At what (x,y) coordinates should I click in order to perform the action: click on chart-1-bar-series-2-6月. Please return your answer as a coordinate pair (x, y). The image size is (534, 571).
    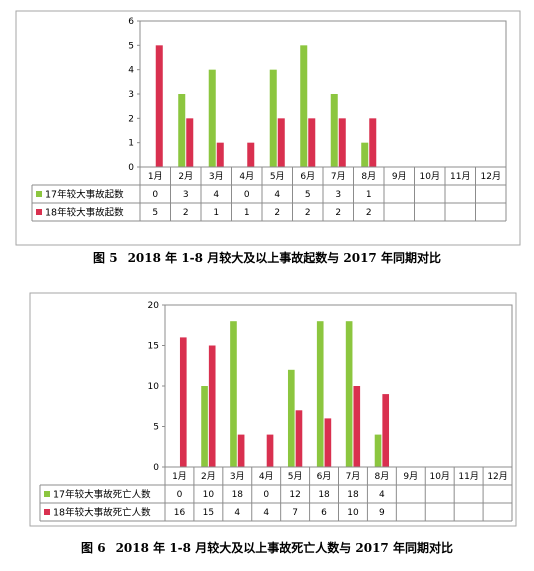
    Looking at the image, I should click on (312, 142).